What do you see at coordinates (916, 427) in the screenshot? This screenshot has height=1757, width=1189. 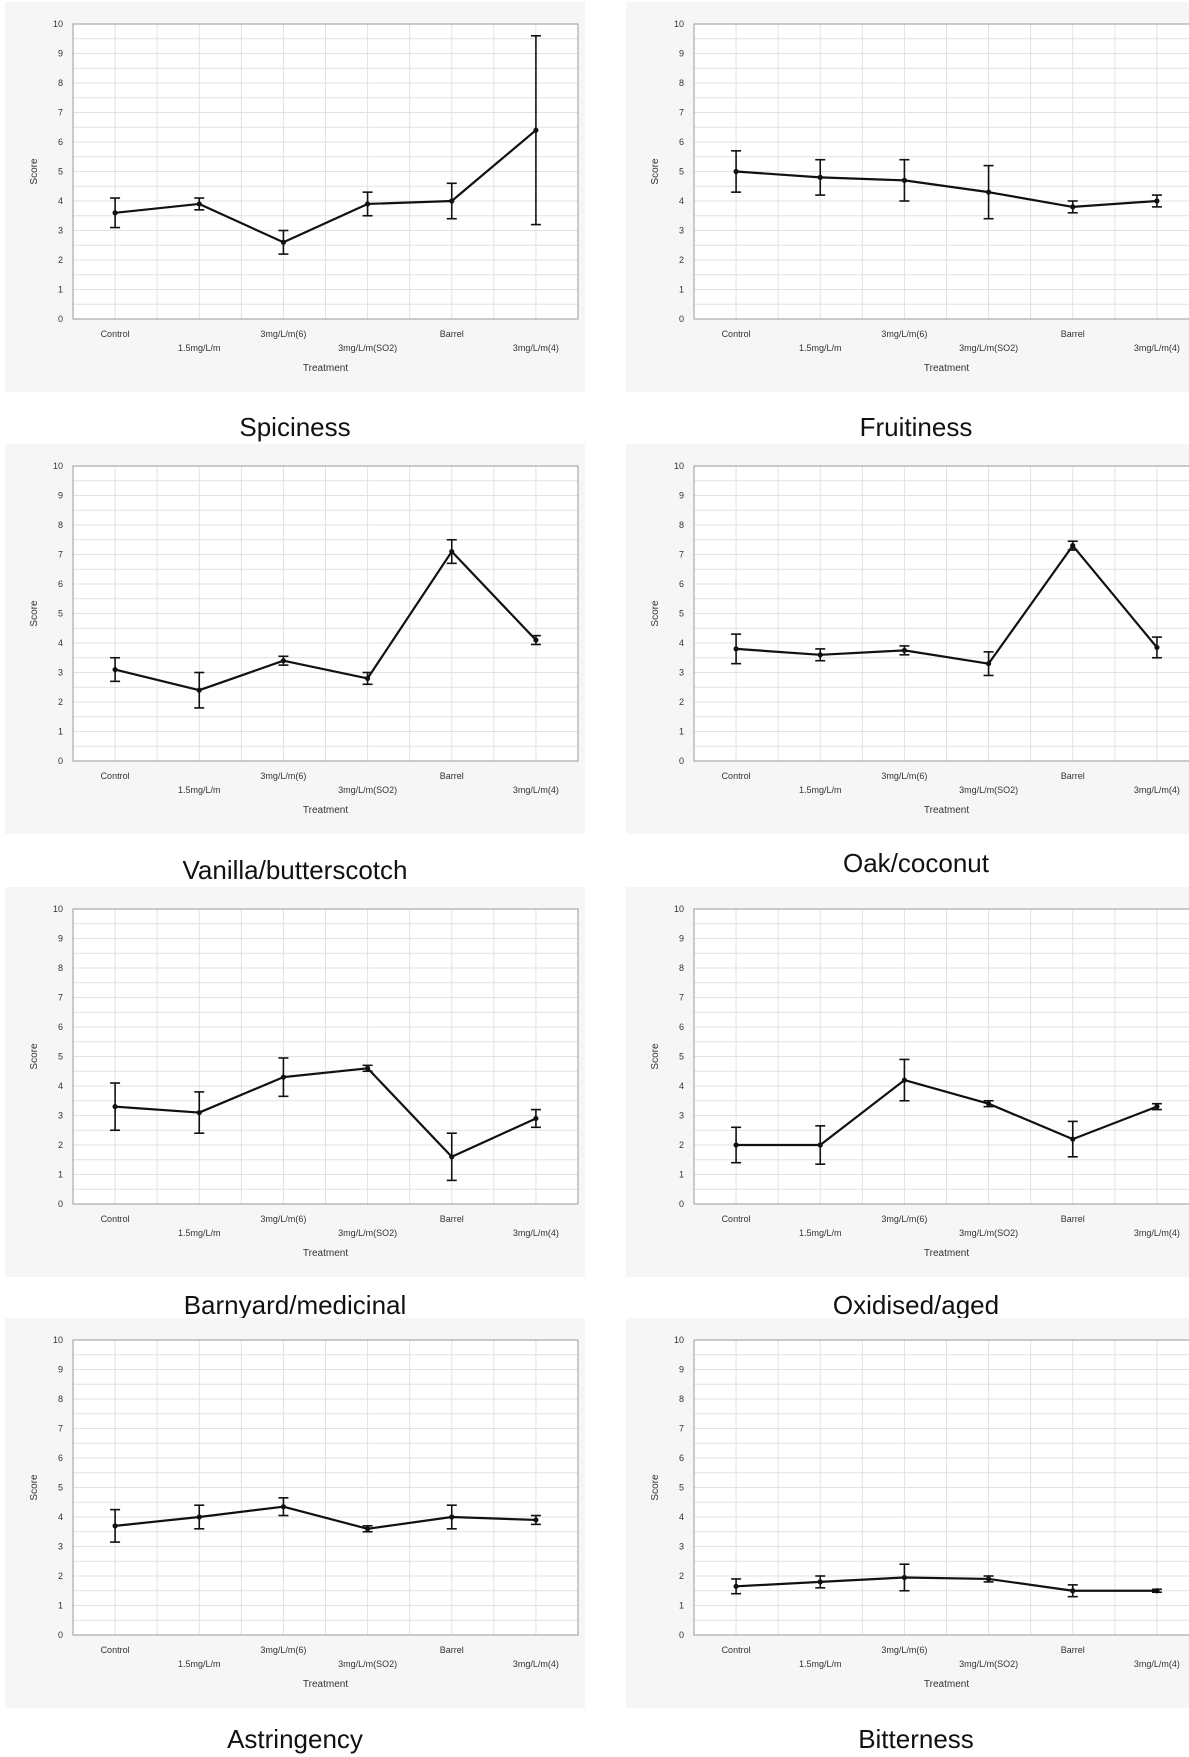 I see `chart-caption: Fruitiness` at bounding box center [916, 427].